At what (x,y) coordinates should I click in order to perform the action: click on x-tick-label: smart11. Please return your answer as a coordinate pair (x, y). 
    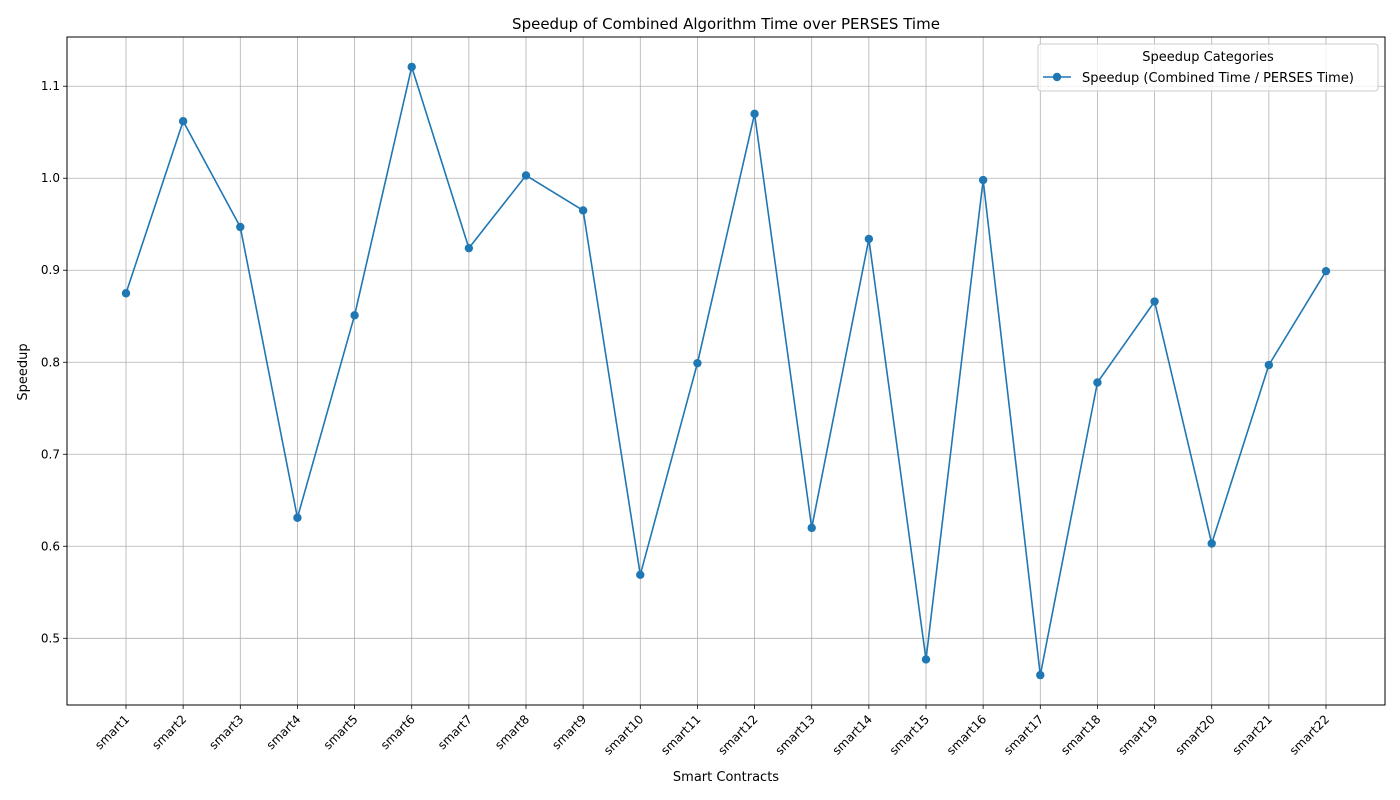
    Looking at the image, I should click on (680, 734).